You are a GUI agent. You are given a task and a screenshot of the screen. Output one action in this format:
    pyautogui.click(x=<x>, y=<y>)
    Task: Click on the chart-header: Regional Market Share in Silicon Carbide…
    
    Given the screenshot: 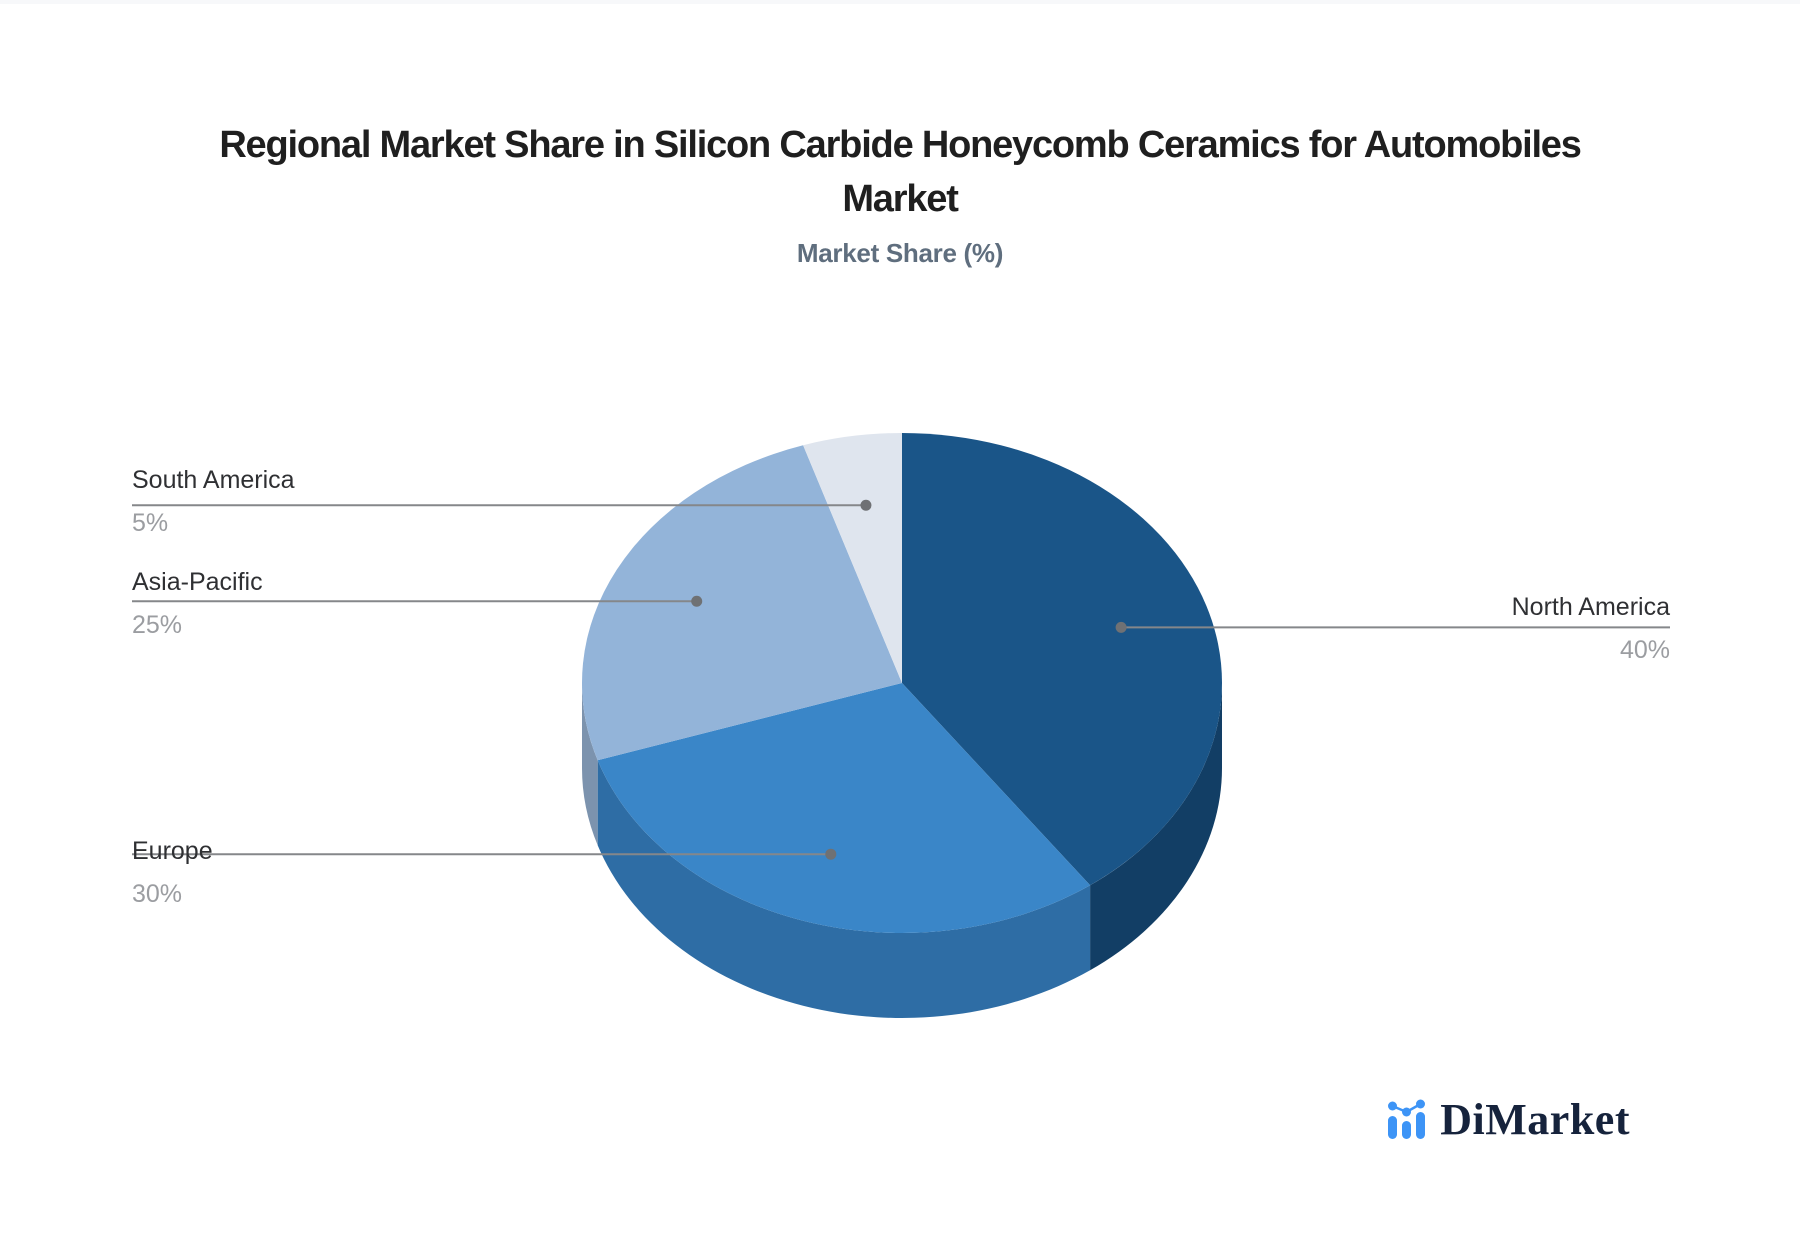 What is the action you would take?
    pyautogui.click(x=900, y=199)
    